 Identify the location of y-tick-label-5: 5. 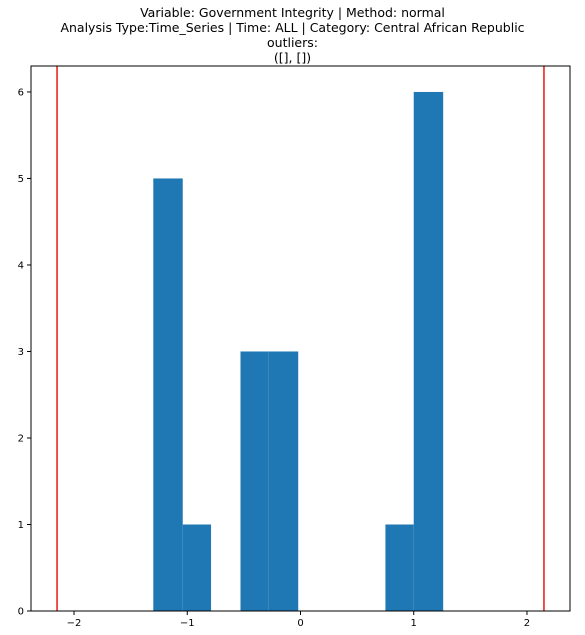
(21, 179).